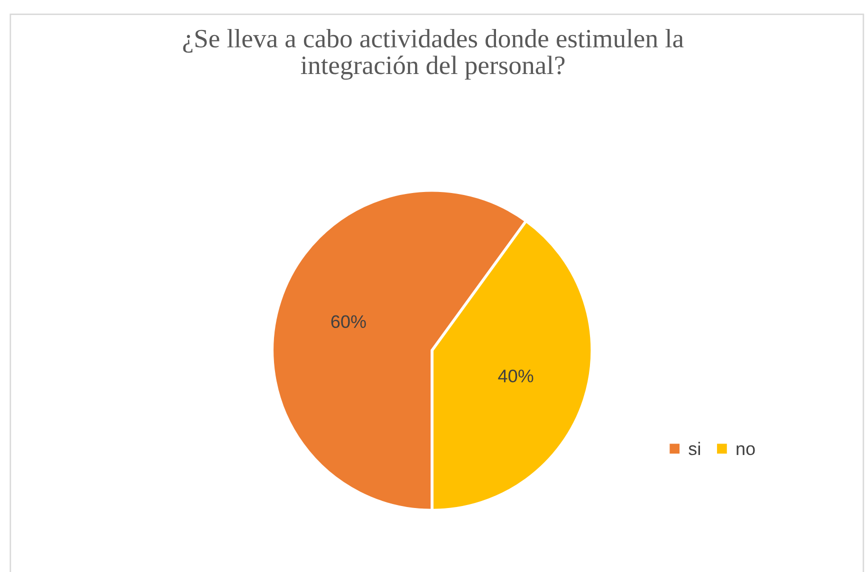 The height and width of the screenshot is (572, 866). I want to click on chart-title: ¿Se lleva a cabo actividades donde estimulen la integración del personal?, so click(433, 54).